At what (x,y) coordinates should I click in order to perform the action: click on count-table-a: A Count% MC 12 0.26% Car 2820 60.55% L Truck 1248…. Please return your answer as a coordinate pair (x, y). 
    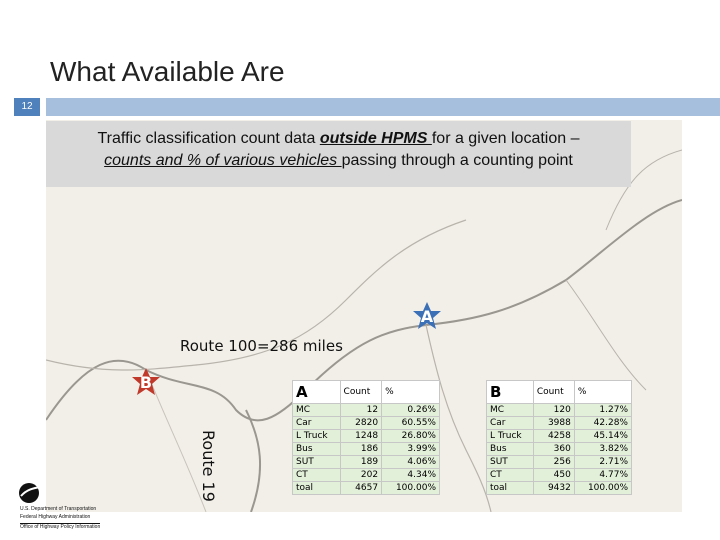
    Looking at the image, I should click on (366, 437).